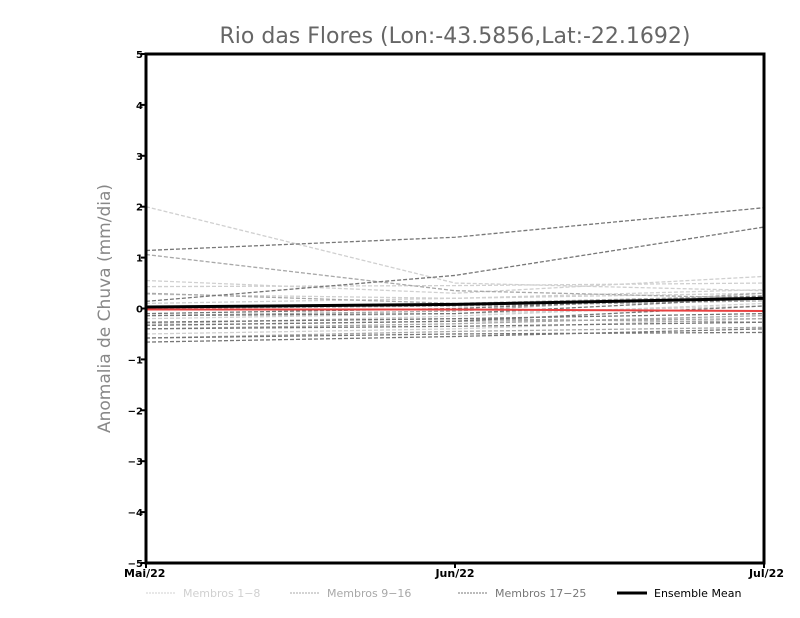 The image size is (800, 618). I want to click on y-tick-label: −5, so click(135, 564).